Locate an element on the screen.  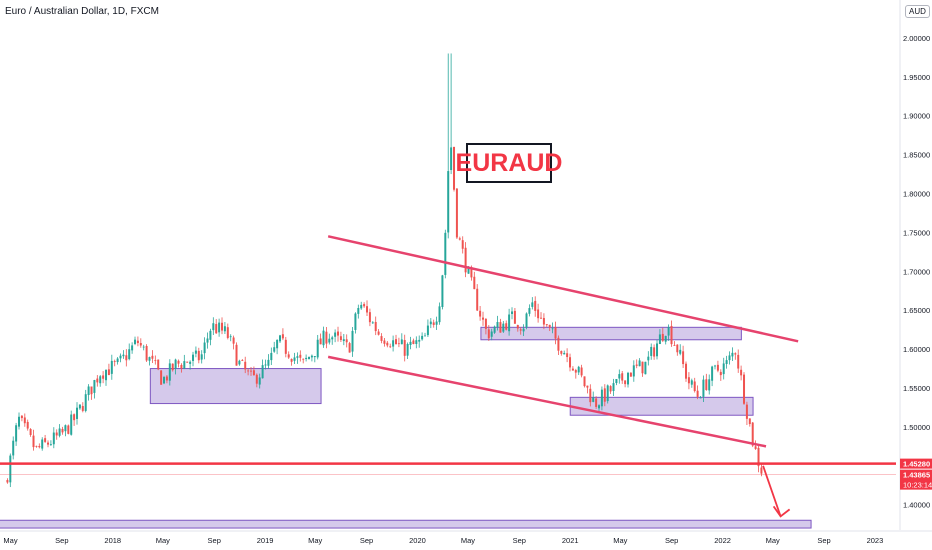
zone-rect is located at coordinates (406, 524).